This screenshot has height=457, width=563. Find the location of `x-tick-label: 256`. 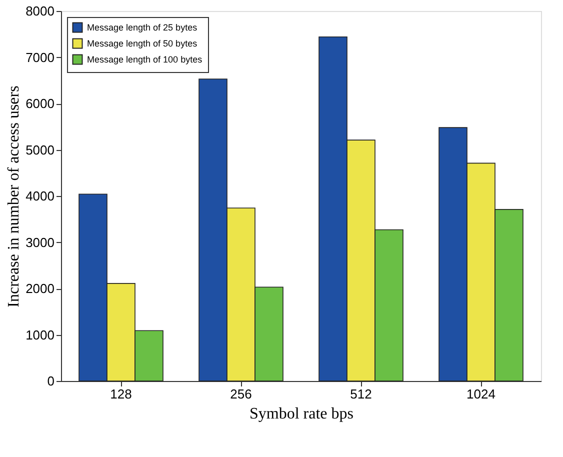

x-tick-label: 256 is located at coordinates (241, 394).